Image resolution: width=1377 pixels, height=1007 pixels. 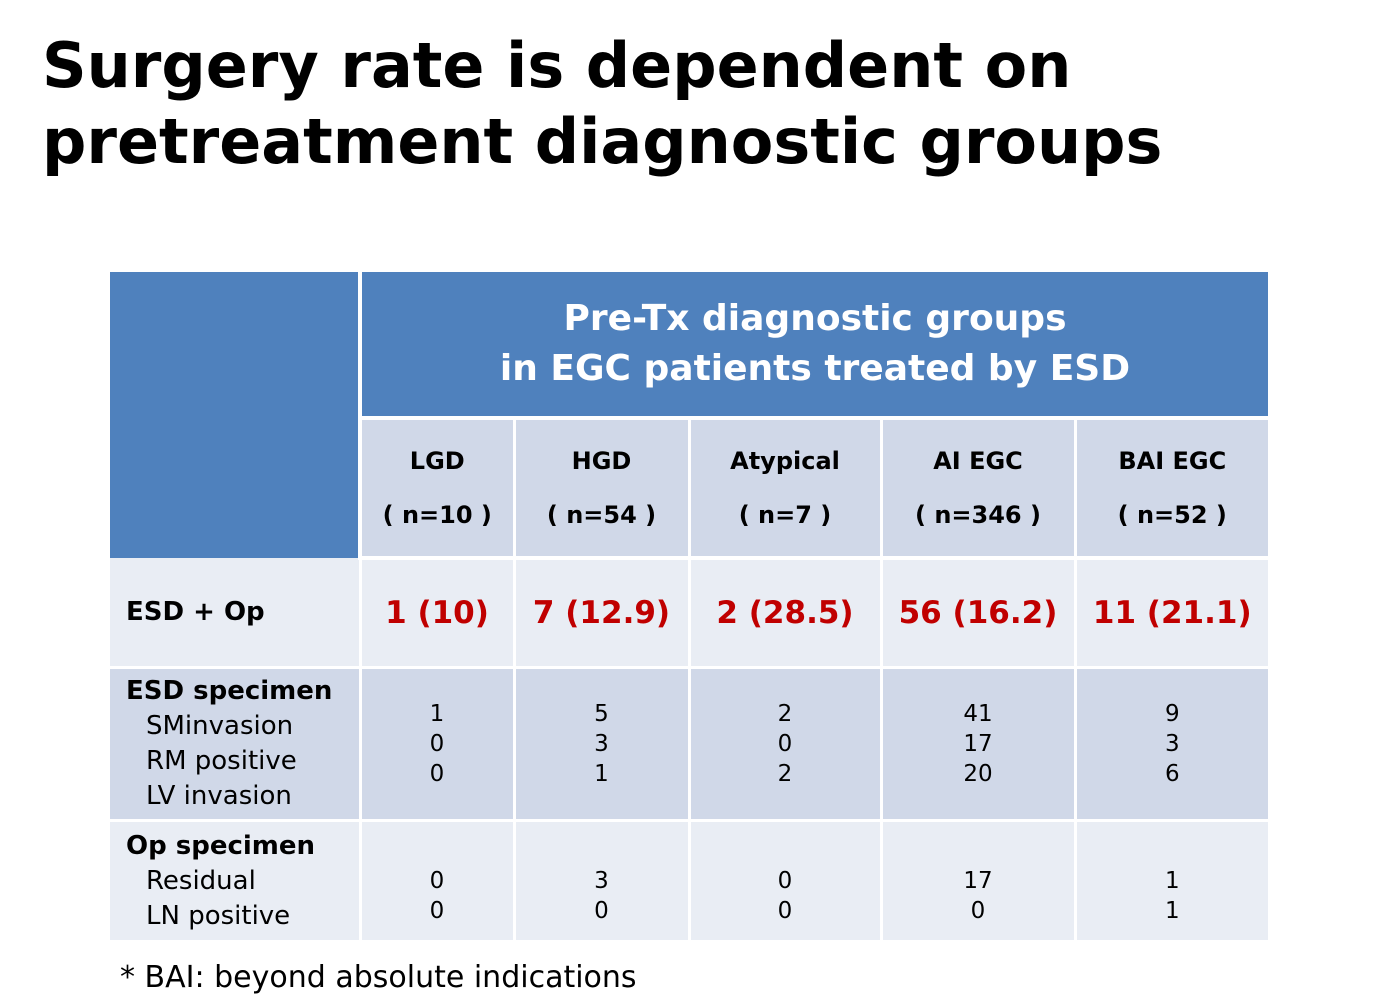 I want to click on esd-specimen-sublabel: SMinvasion, so click(x=220, y=726).